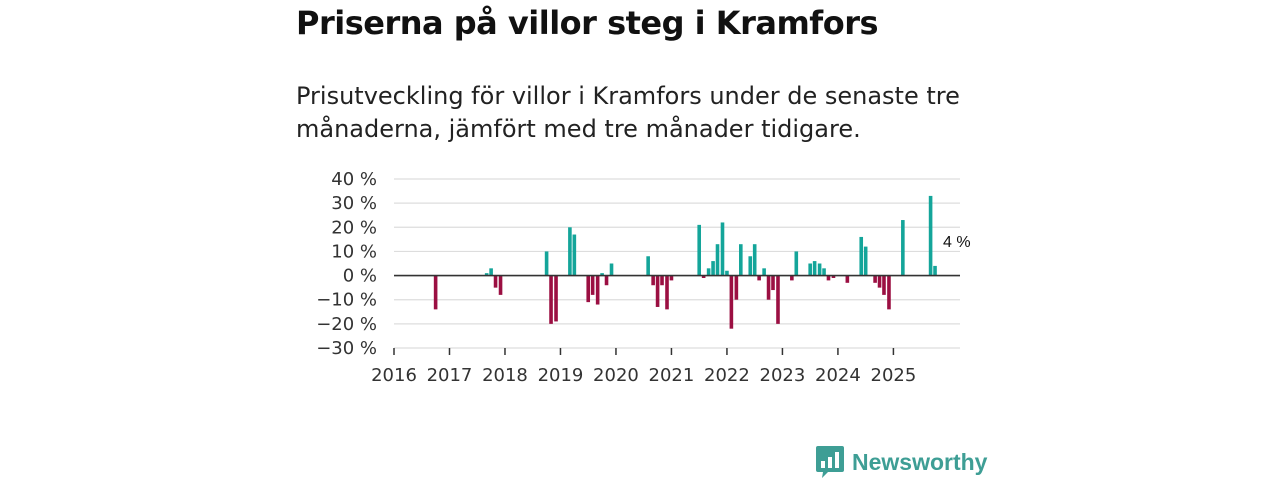 The image size is (1280, 480). Describe the element at coordinates (354, 179) in the screenshot. I see `y-tick-label: 40 %` at that location.